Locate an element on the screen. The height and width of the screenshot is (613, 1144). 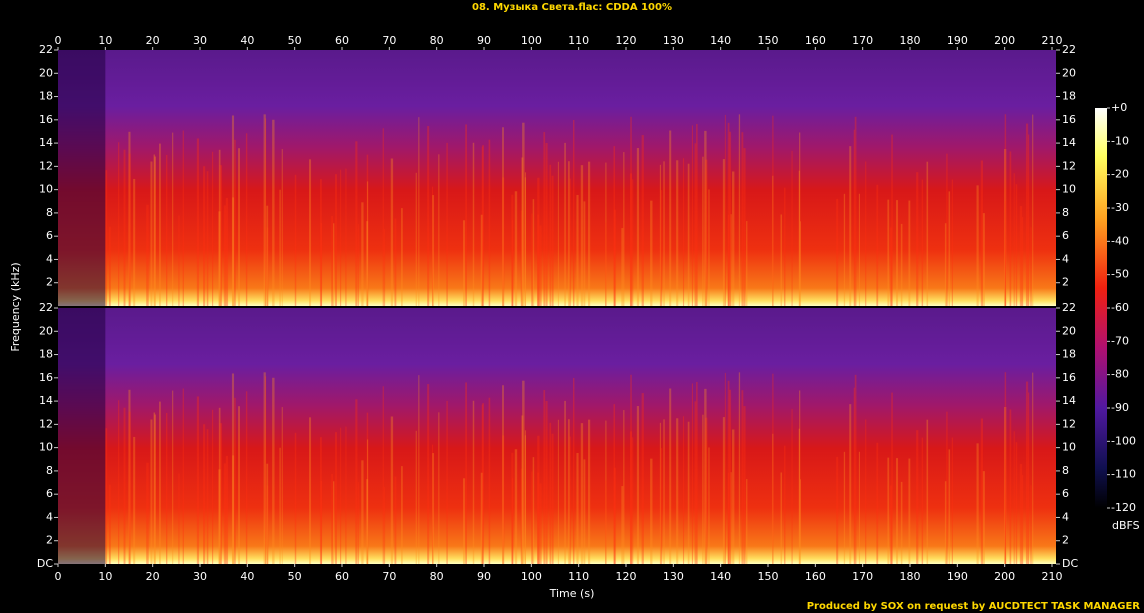
x-tick-label: 20 is located at coordinates (153, 576).